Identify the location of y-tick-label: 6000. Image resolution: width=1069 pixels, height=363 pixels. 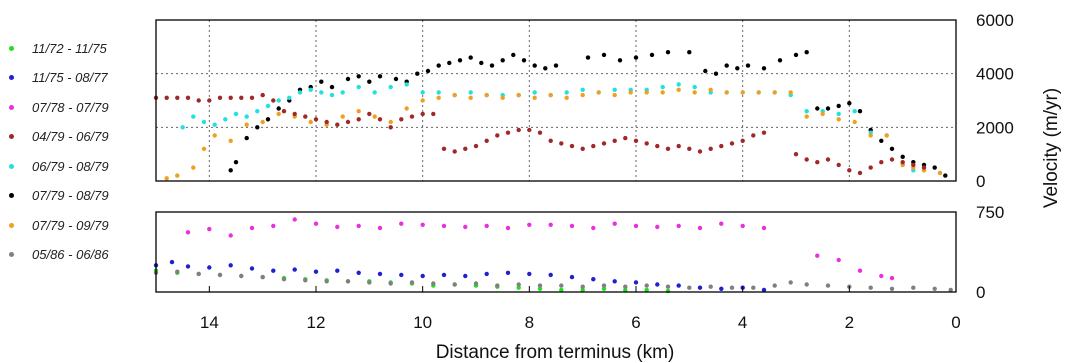
(995, 20).